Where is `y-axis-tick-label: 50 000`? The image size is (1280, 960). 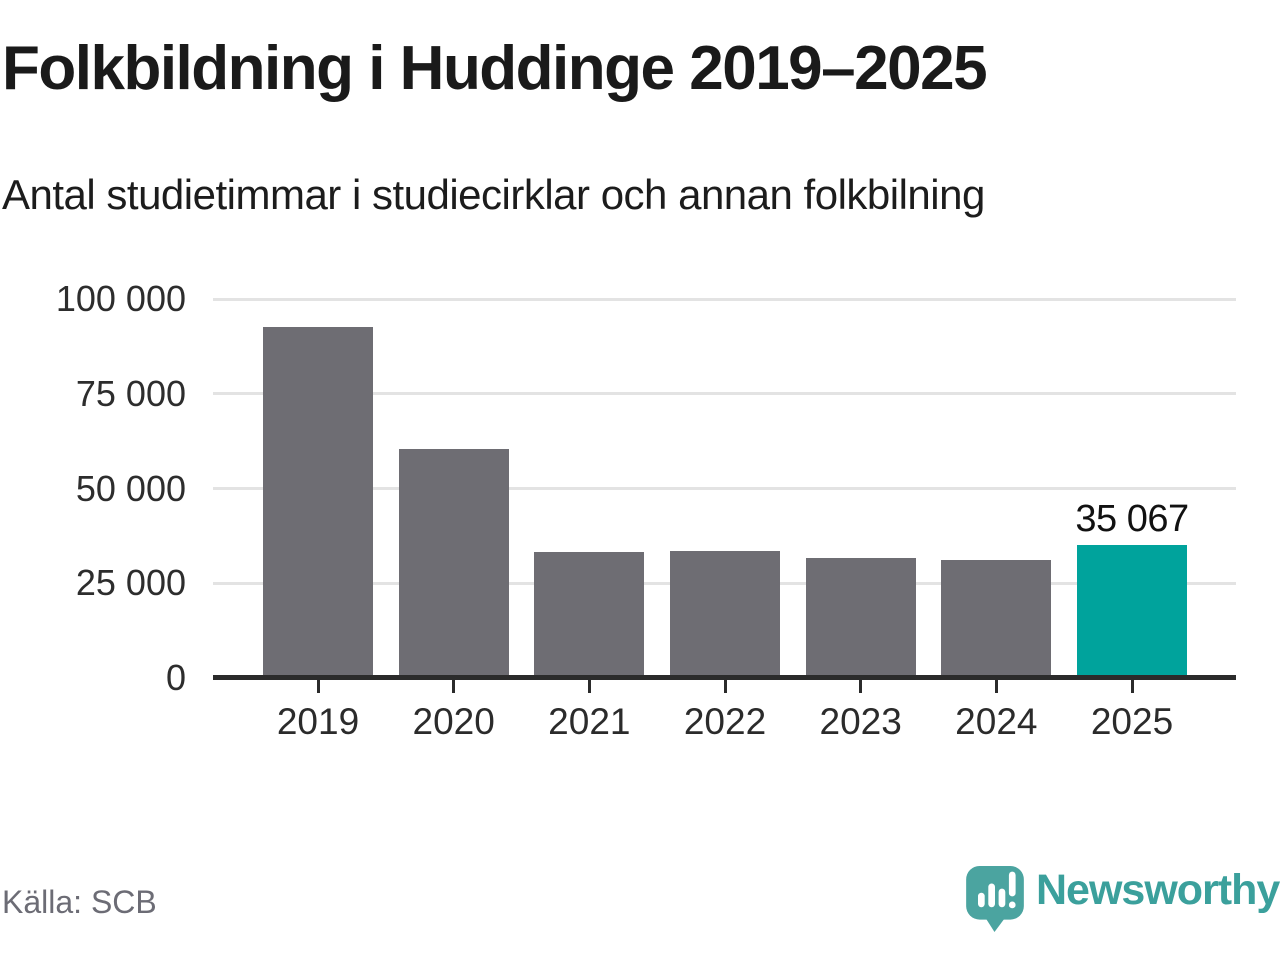
y-axis-tick-label: 50 000 is located at coordinates (130, 488).